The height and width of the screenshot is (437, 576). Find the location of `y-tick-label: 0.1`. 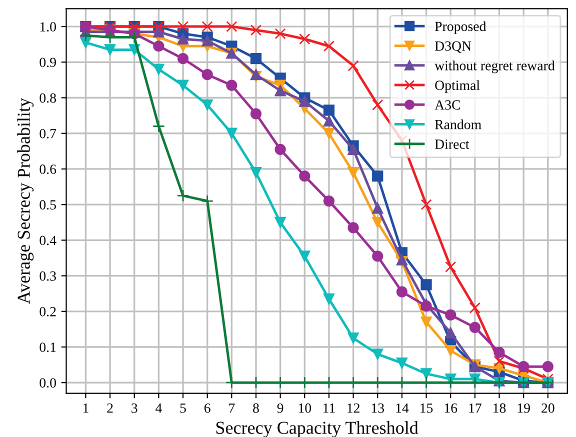

y-tick-label: 0.1 is located at coordinates (48, 347).